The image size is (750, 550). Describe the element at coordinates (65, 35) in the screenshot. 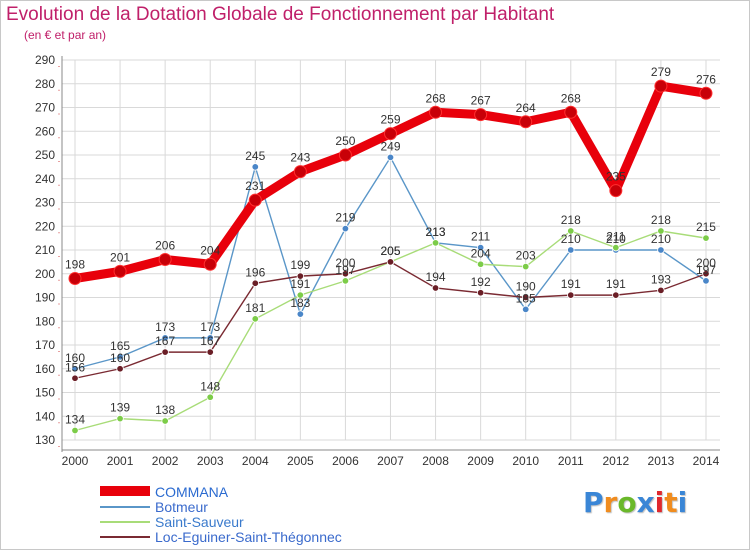

I see `chart-subtitle: (en € et par an)` at that location.